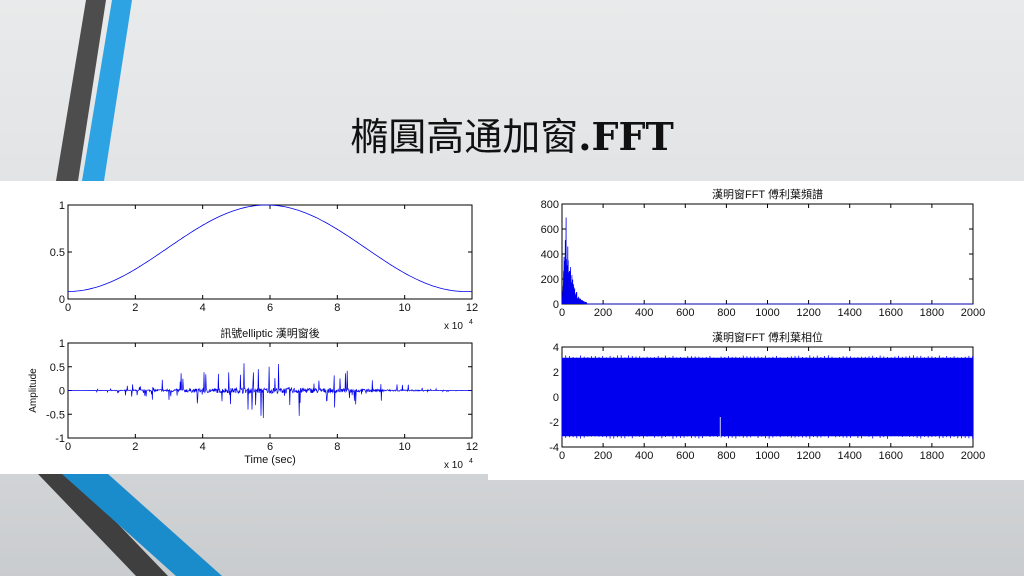 The width and height of the screenshot is (1024, 576). I want to click on phase-fill, so click(767, 397).